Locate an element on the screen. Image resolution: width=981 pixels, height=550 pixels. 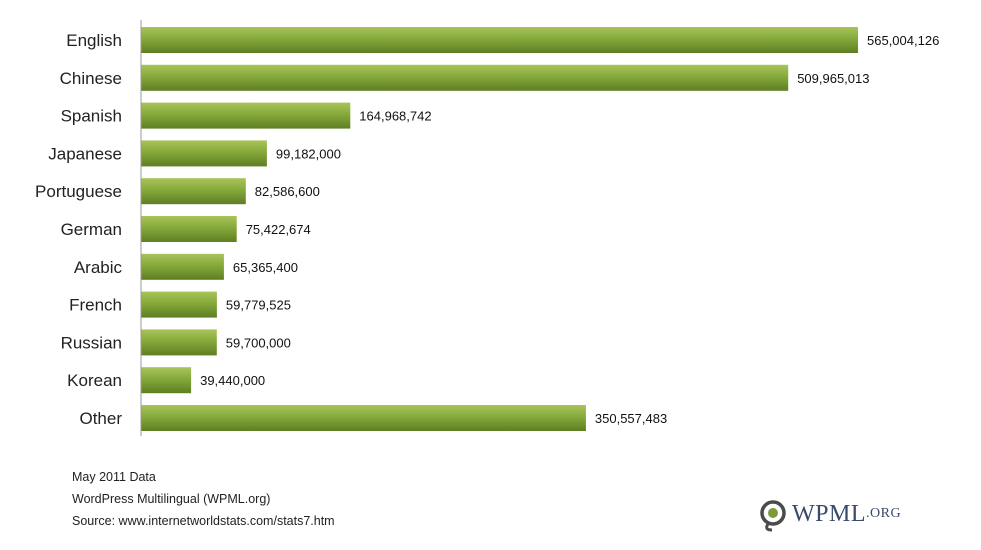
bar-portuguese is located at coordinates (193, 191).